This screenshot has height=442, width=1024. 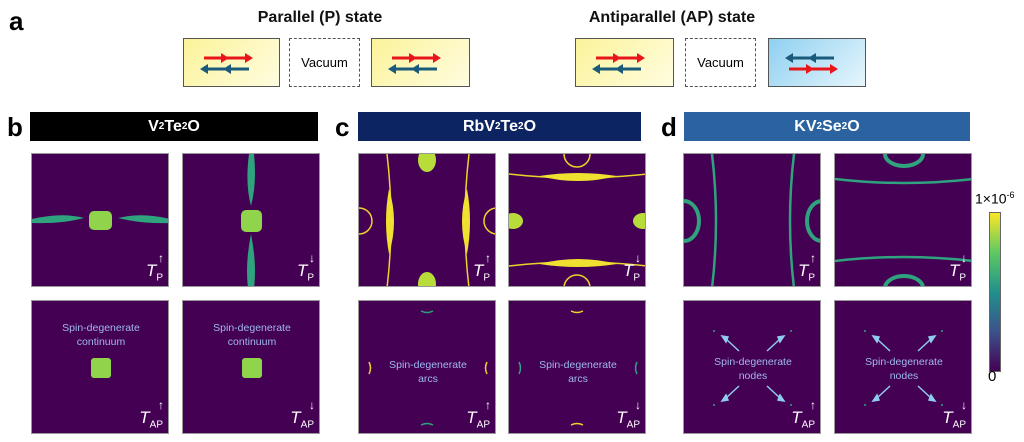 What do you see at coordinates (251, 220) in the screenshot?
I see `heatmap-v2te2o-p-down: TP ↓` at bounding box center [251, 220].